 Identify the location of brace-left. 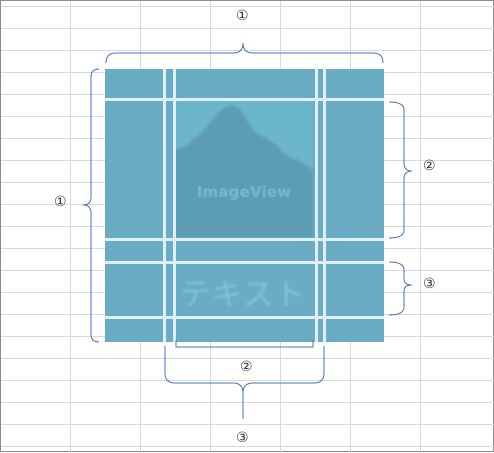
(91, 205).